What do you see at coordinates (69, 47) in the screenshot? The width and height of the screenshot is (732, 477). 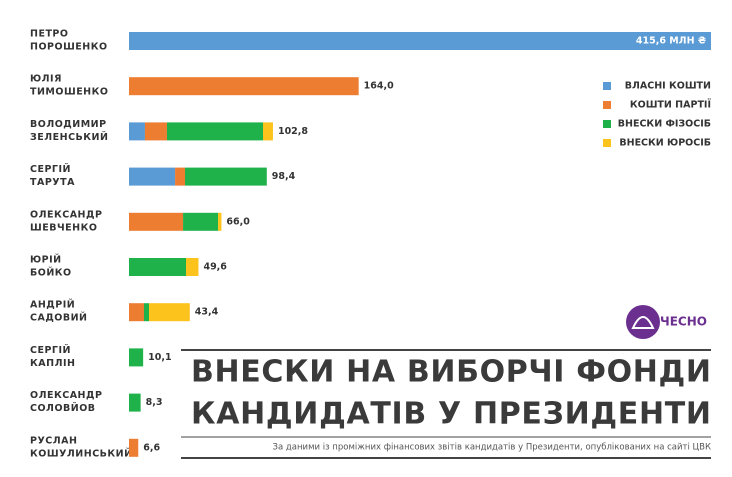 I see `category-label: ПОРОШЕНКО` at bounding box center [69, 47].